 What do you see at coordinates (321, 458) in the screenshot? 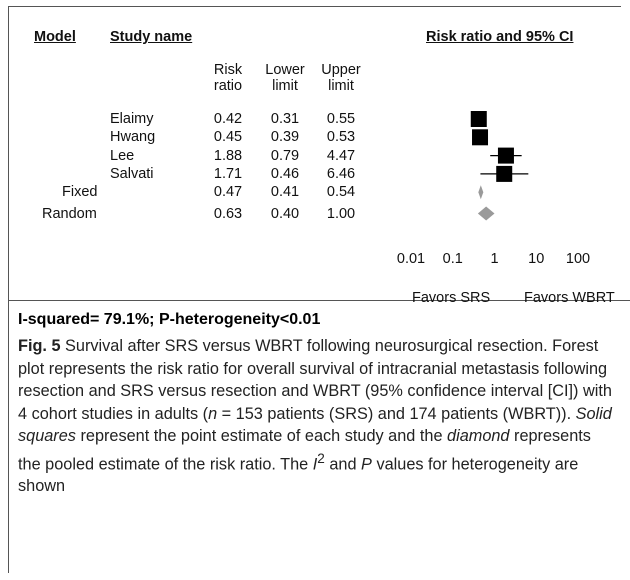
I see `caption-sup: 2` at bounding box center [321, 458].